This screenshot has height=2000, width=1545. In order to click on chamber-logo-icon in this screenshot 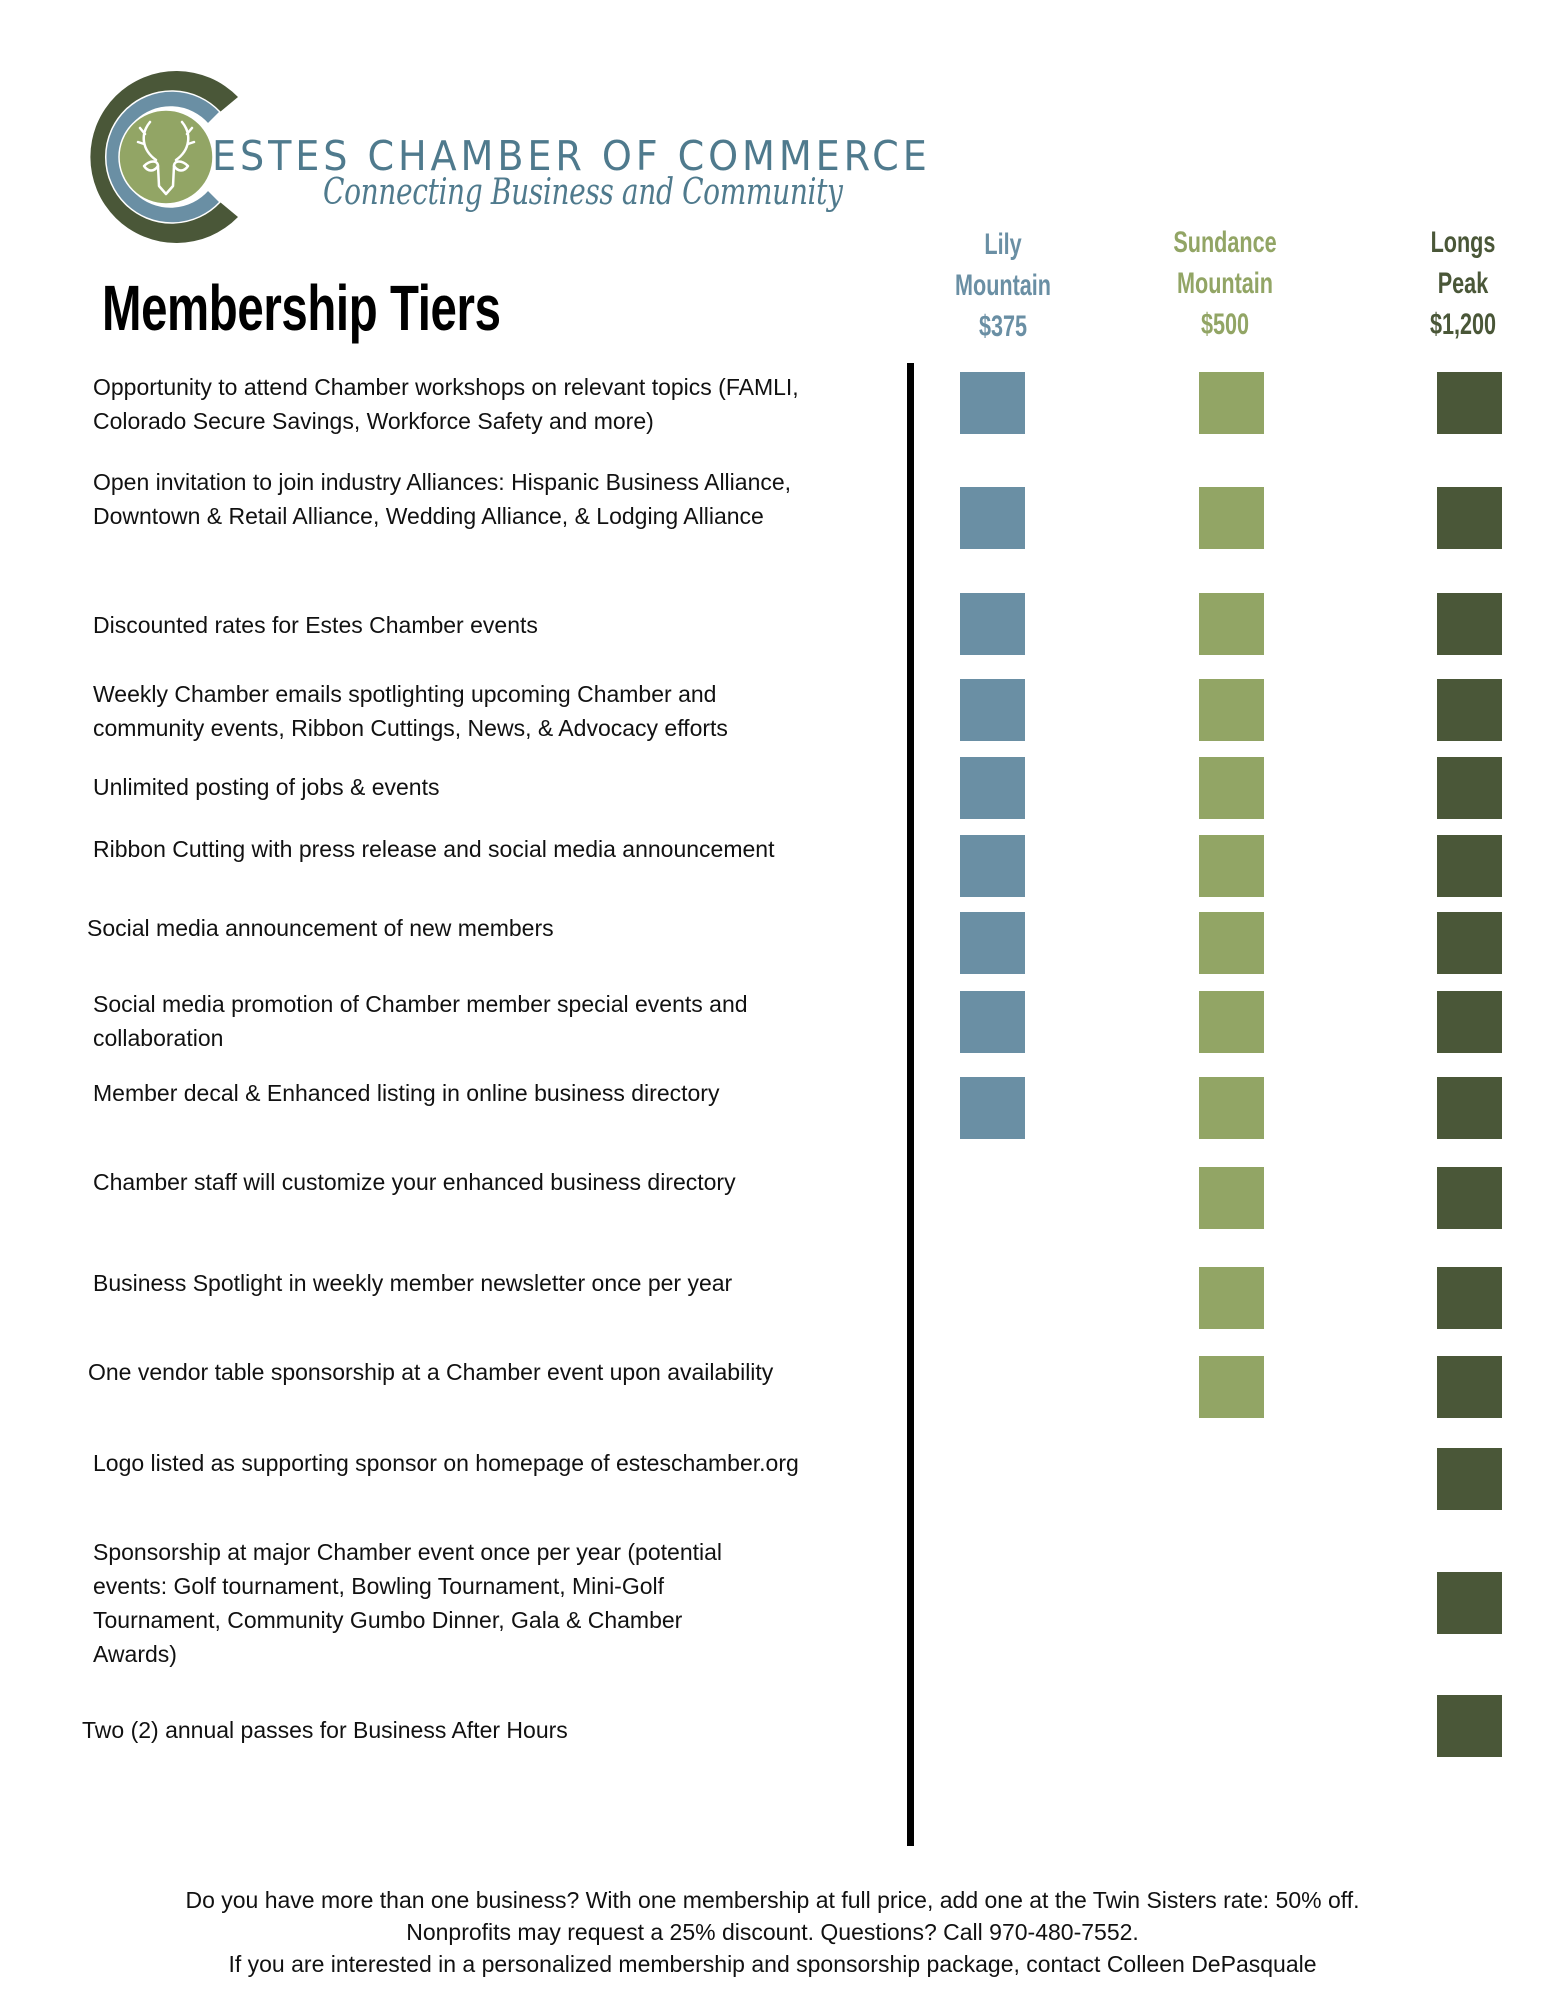, I will do `click(164, 157)`.